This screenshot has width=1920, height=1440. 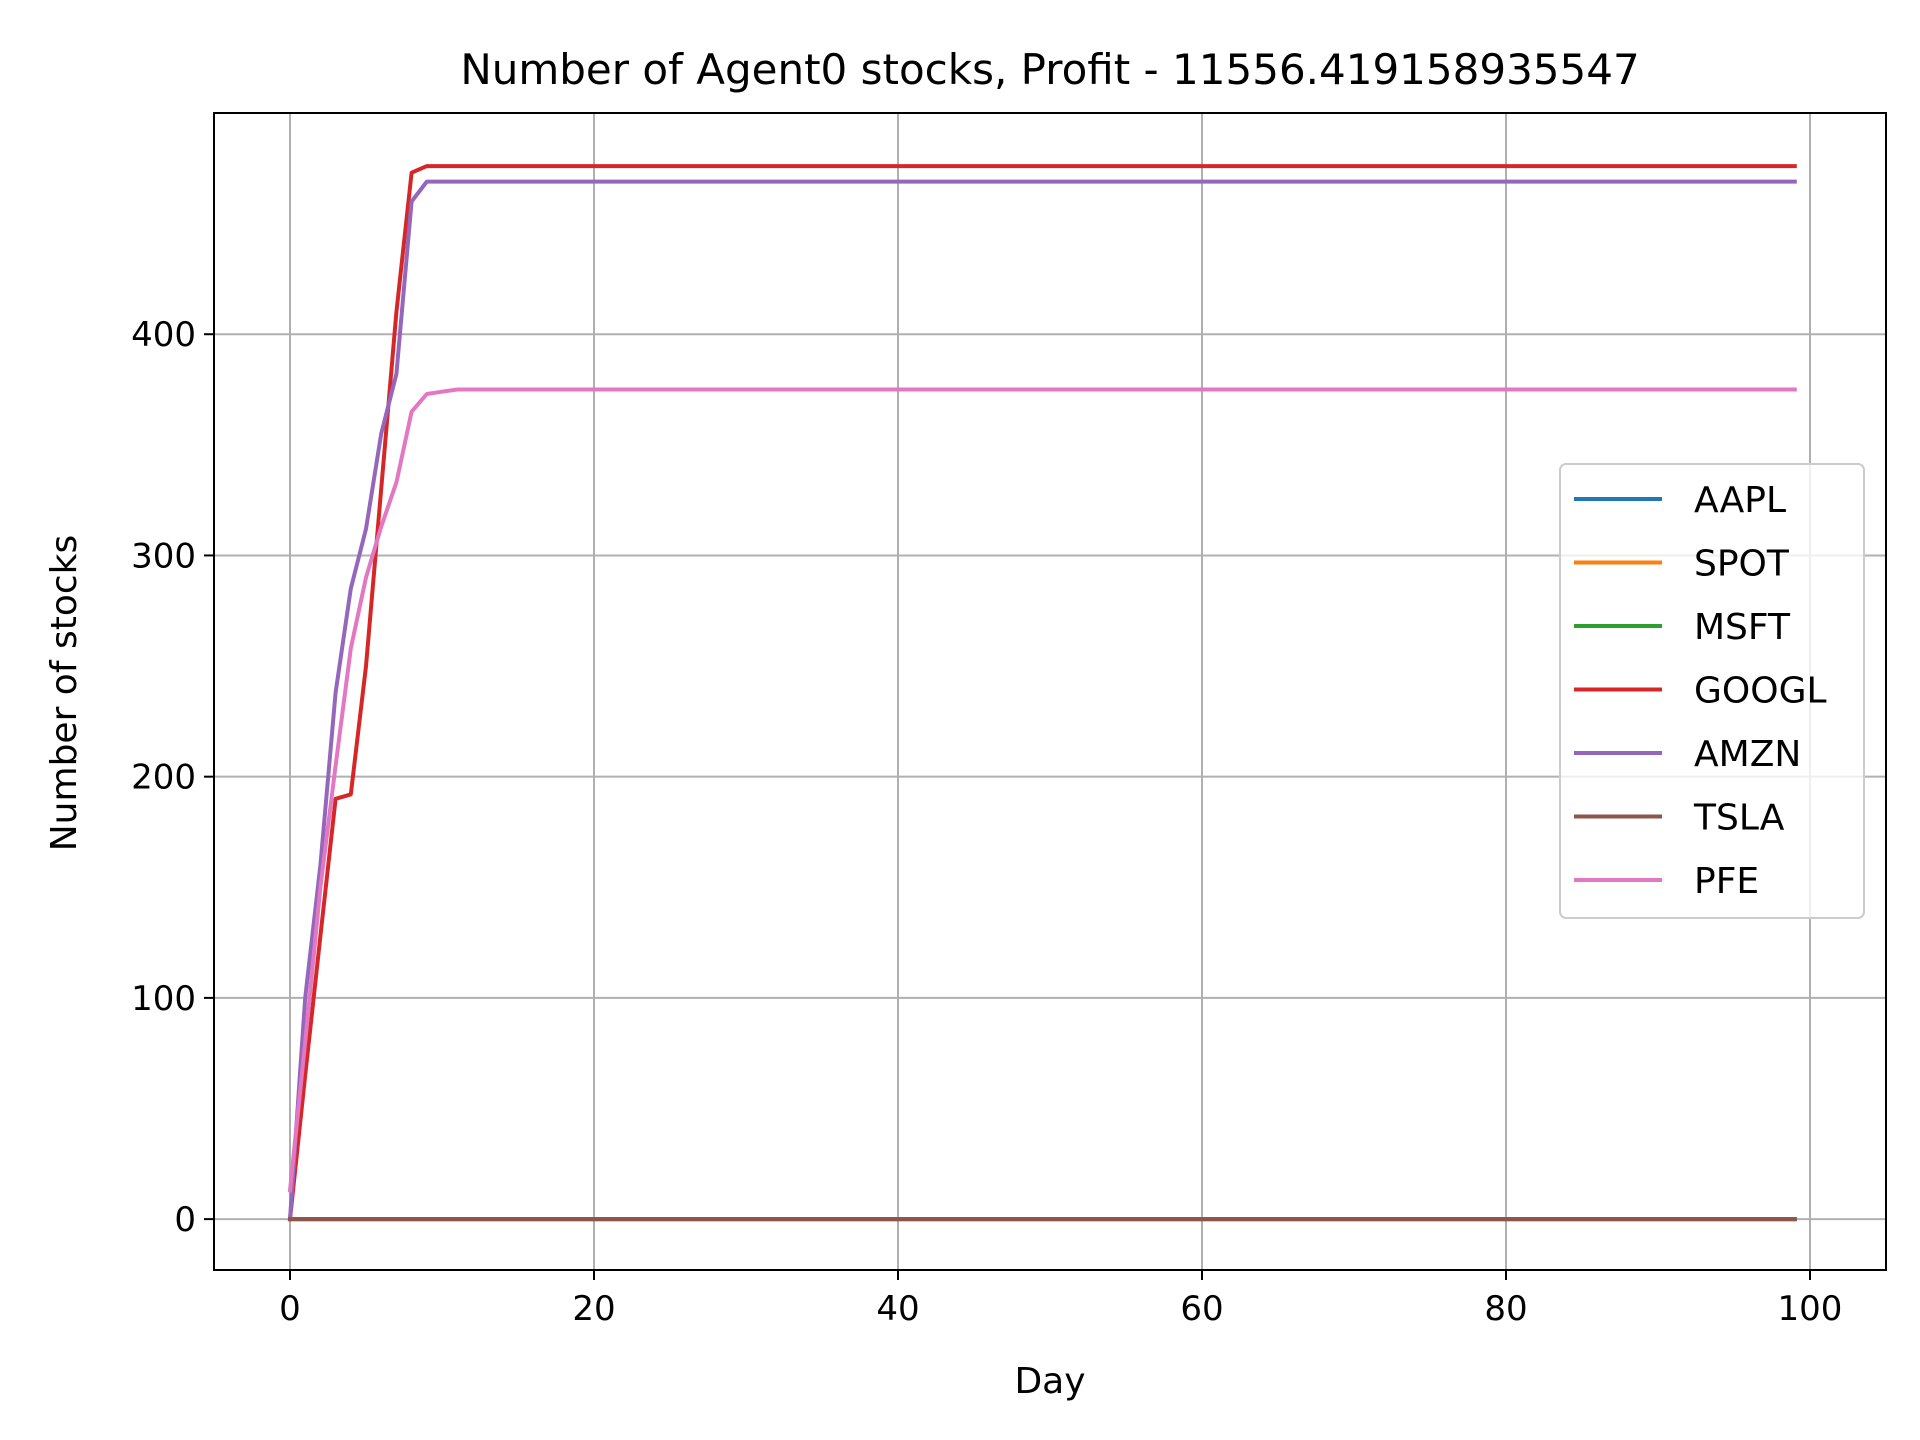 I want to click on x-tick-label: 20, so click(x=593, y=1309).